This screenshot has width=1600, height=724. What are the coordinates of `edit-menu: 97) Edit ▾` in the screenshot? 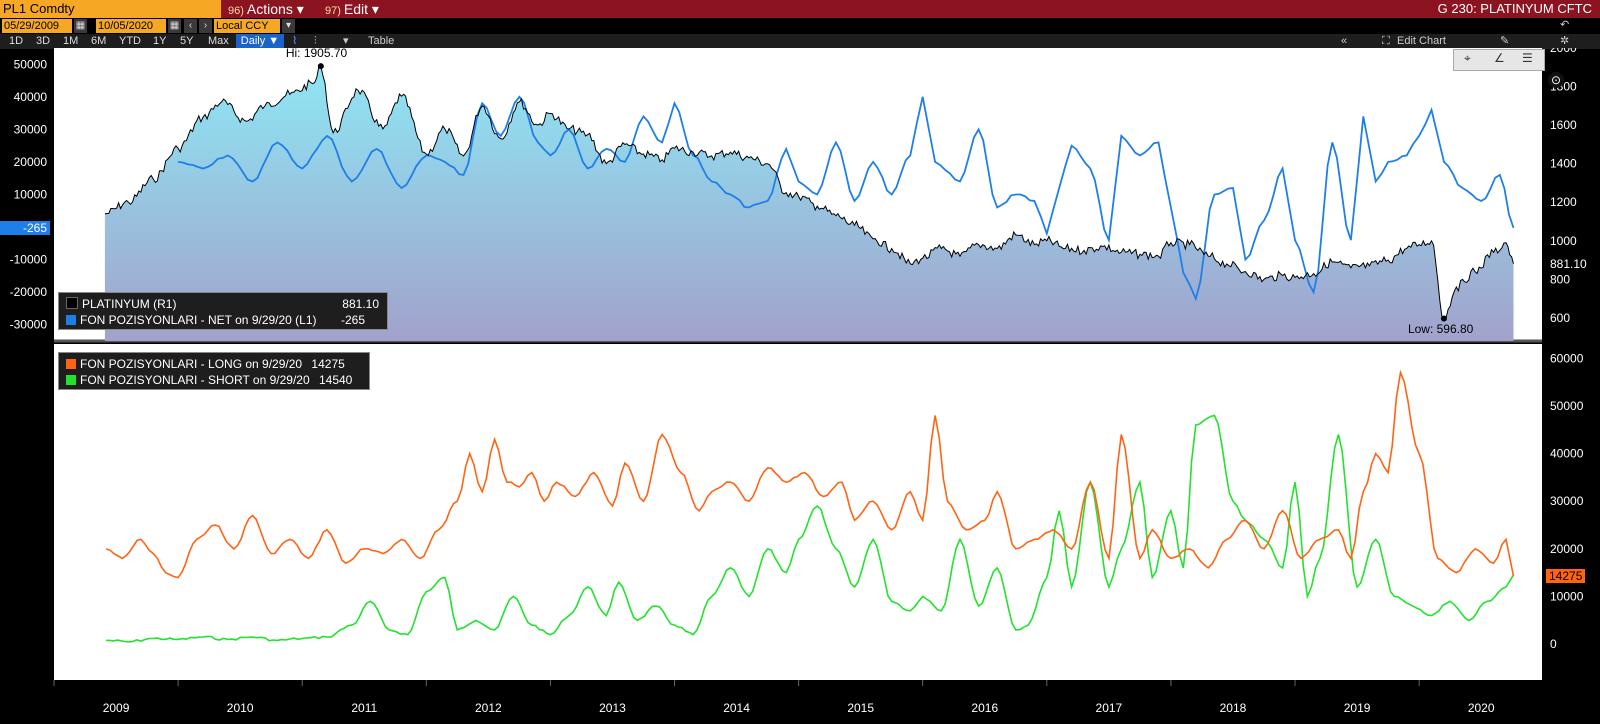 It's located at (352, 9).